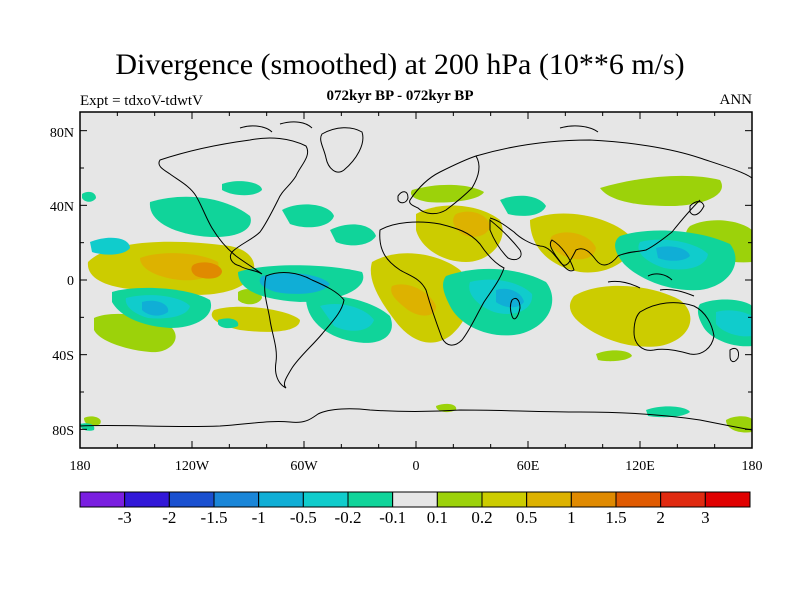 The image size is (800, 600). Describe the element at coordinates (437, 517) in the screenshot. I see `colorbar-label: 0.1` at that location.